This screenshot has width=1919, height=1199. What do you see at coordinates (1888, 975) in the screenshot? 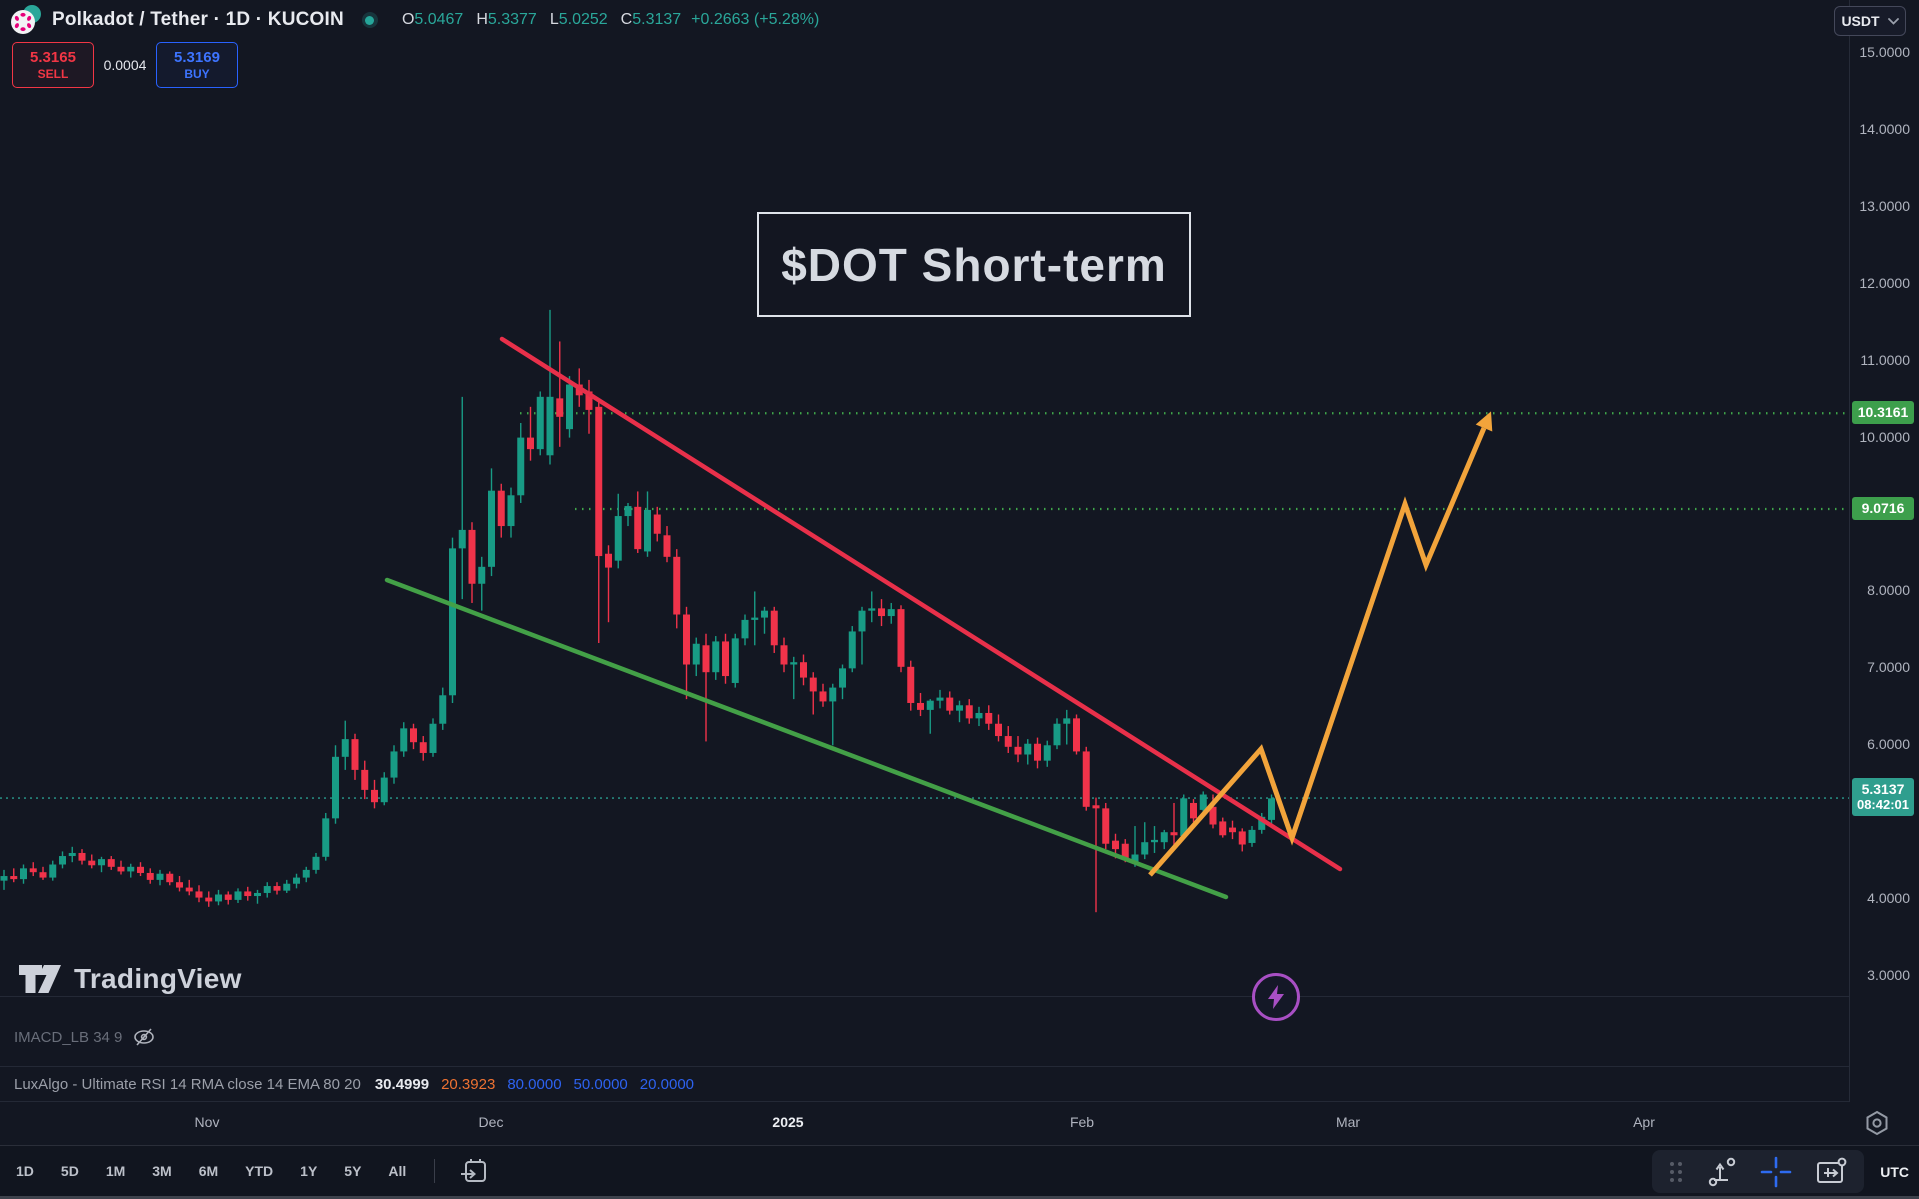
I see `price-axis-label: 3.0000` at bounding box center [1888, 975].